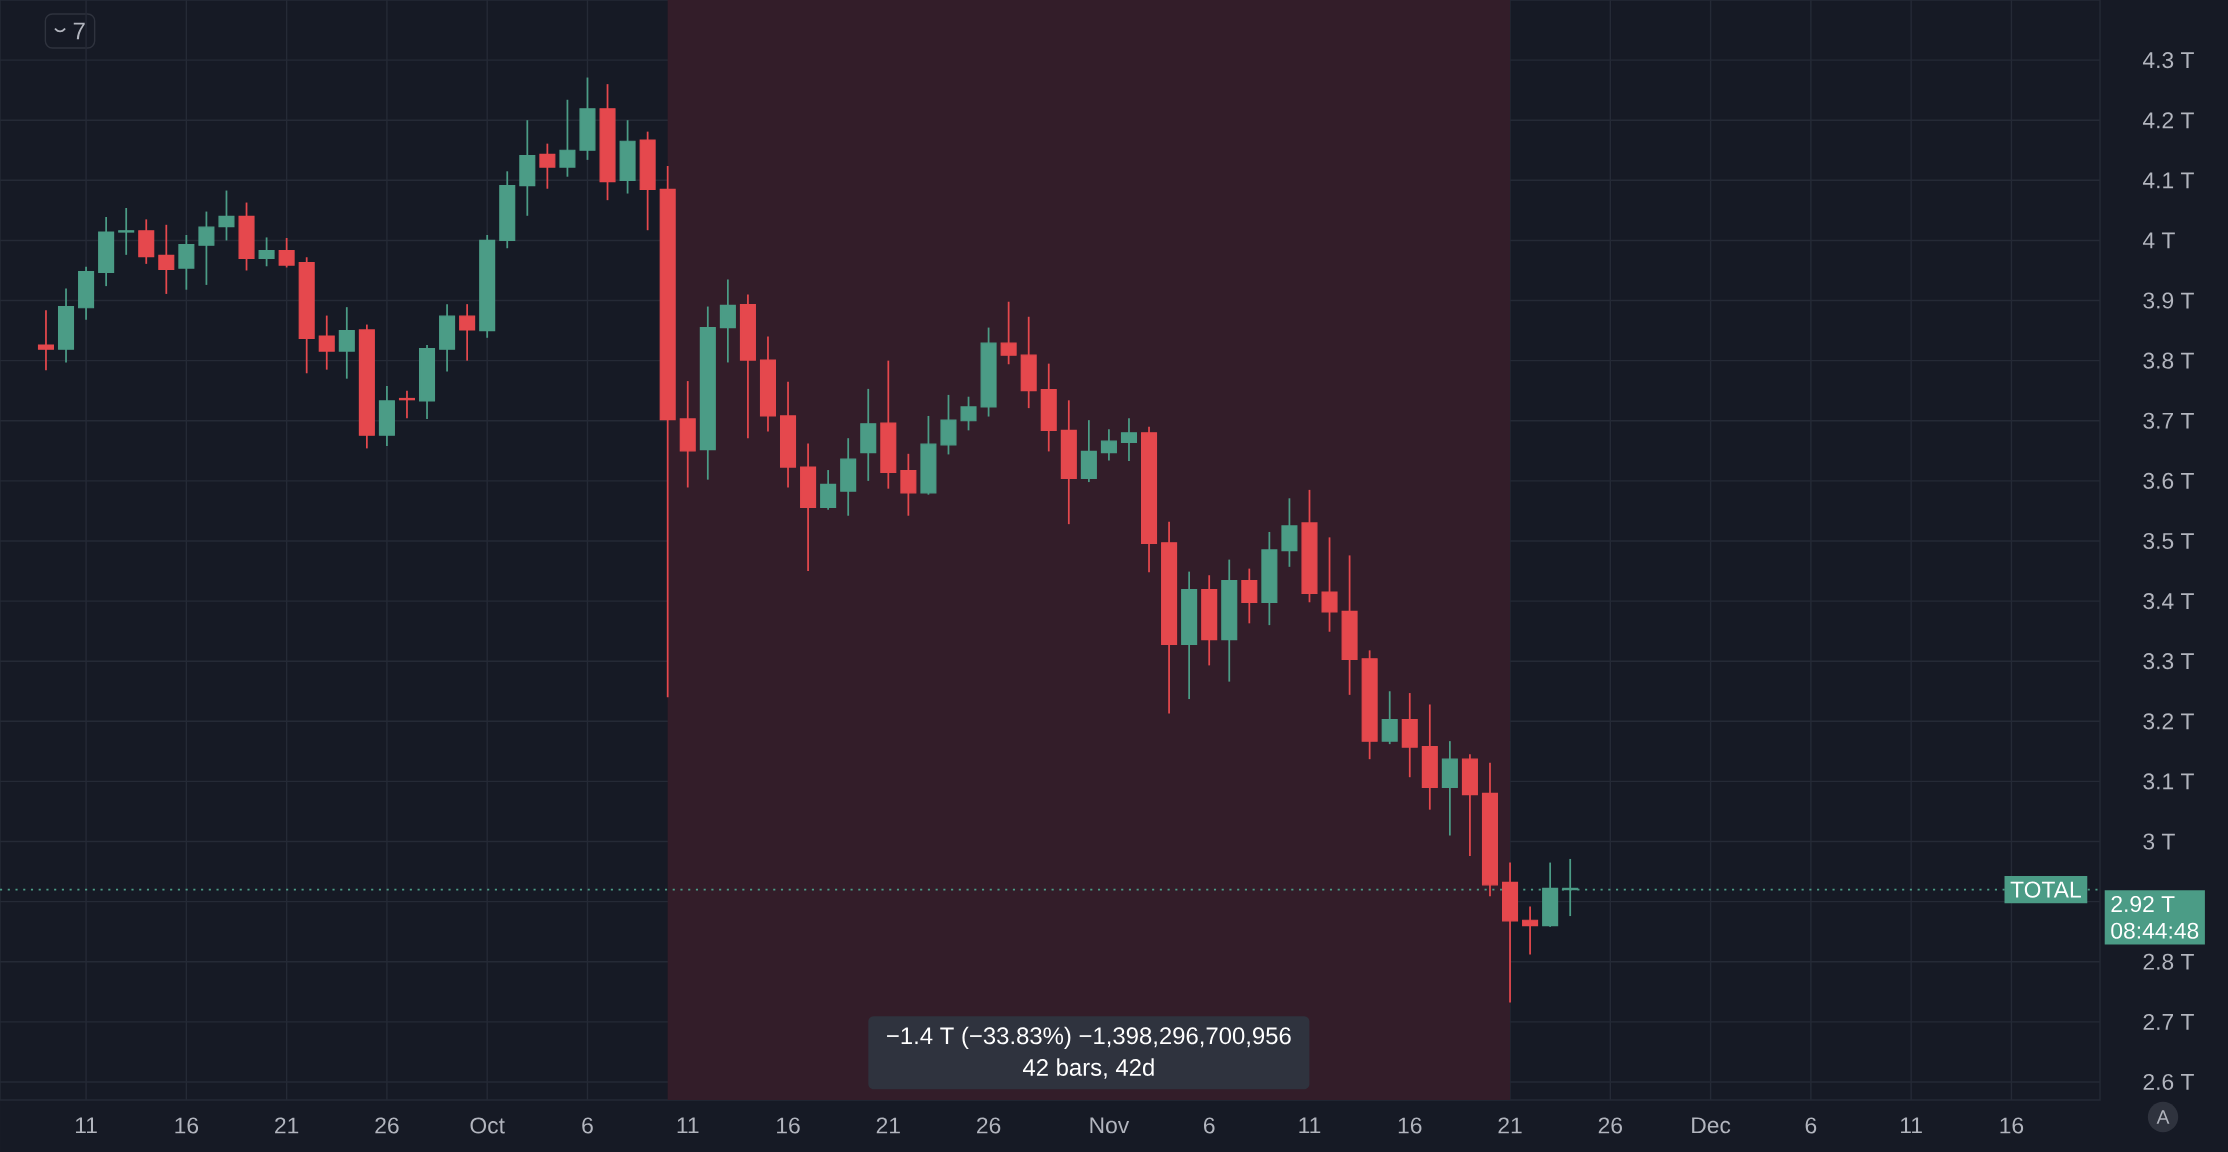 This screenshot has height=1152, width=2228. I want to click on y-tick-label: 4.1 T, so click(2168, 180).